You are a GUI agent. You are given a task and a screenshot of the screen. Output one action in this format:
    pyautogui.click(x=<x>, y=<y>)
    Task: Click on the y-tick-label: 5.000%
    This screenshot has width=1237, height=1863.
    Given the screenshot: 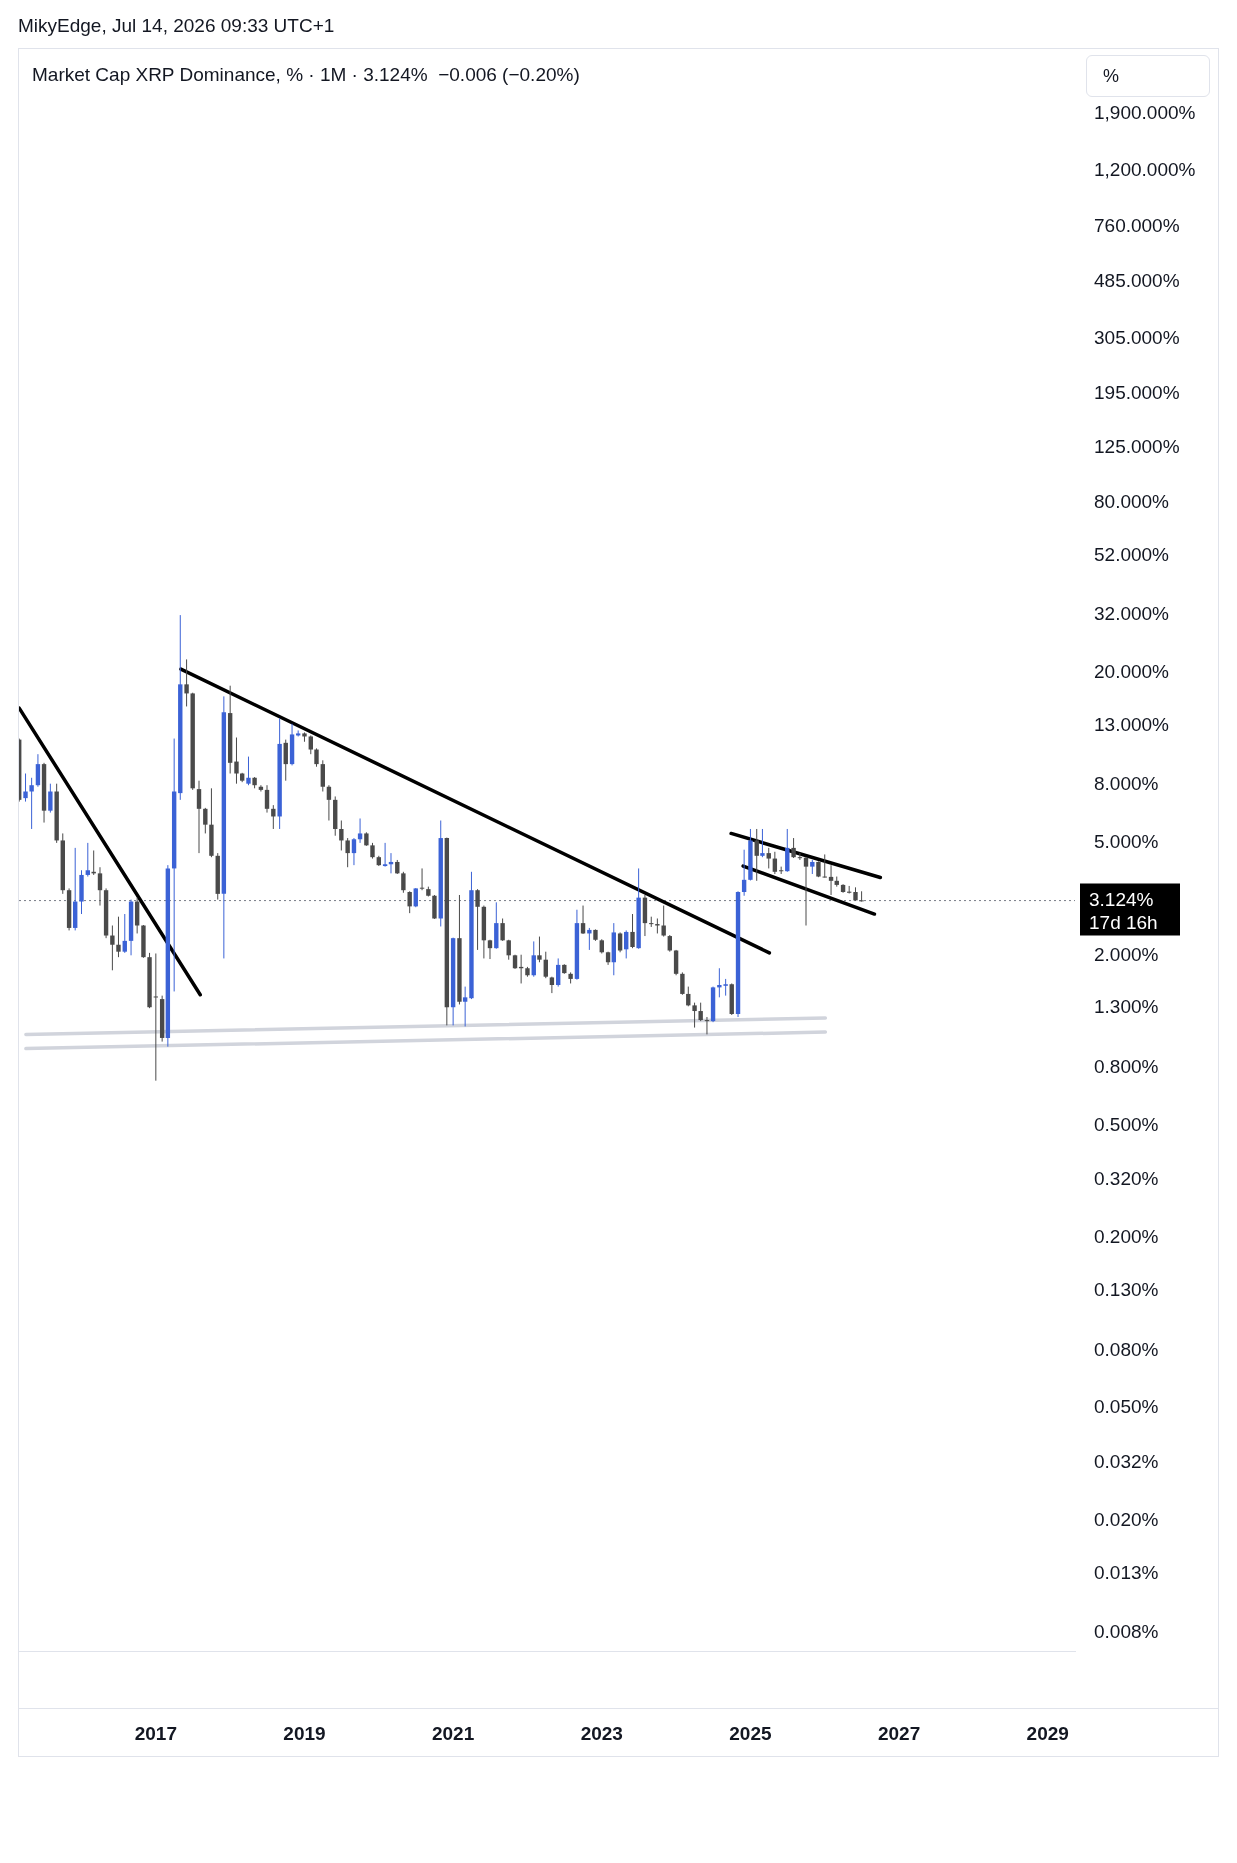 What is the action you would take?
    pyautogui.click(x=1126, y=842)
    